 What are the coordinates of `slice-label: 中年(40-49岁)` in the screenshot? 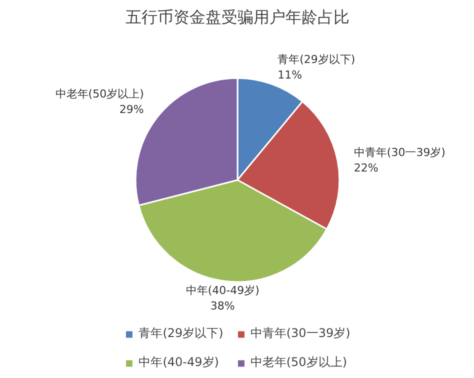 It's located at (223, 290).